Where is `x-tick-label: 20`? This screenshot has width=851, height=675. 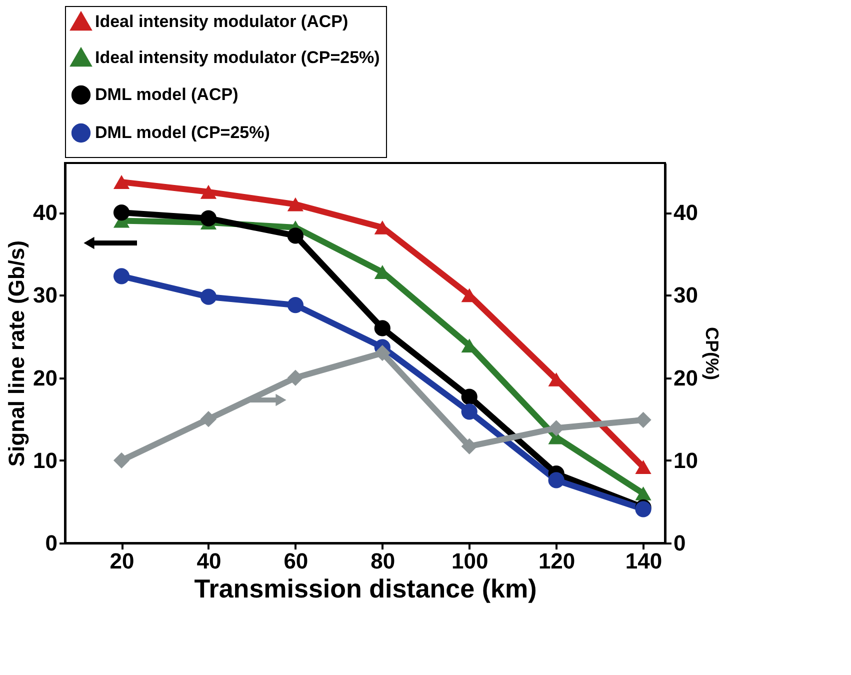 x-tick-label: 20 is located at coordinates (122, 561).